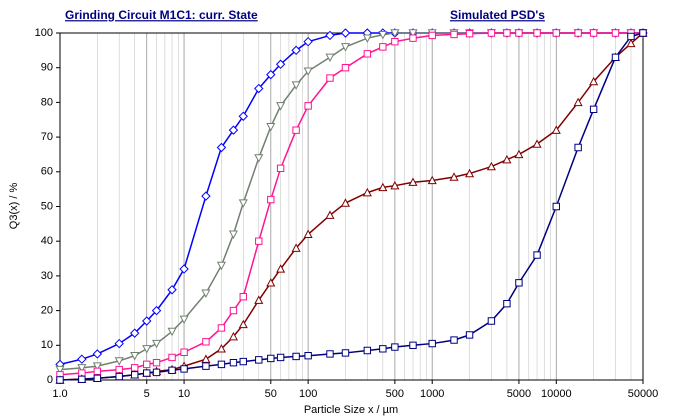 The image size is (678, 420). Describe the element at coordinates (47, 241) in the screenshot. I see `y-tick-label: 40` at that location.